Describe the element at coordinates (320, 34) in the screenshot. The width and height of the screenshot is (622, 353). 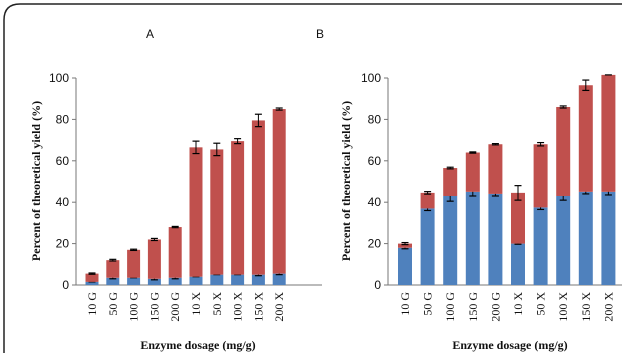
I see `panel-b-label: B` at that location.